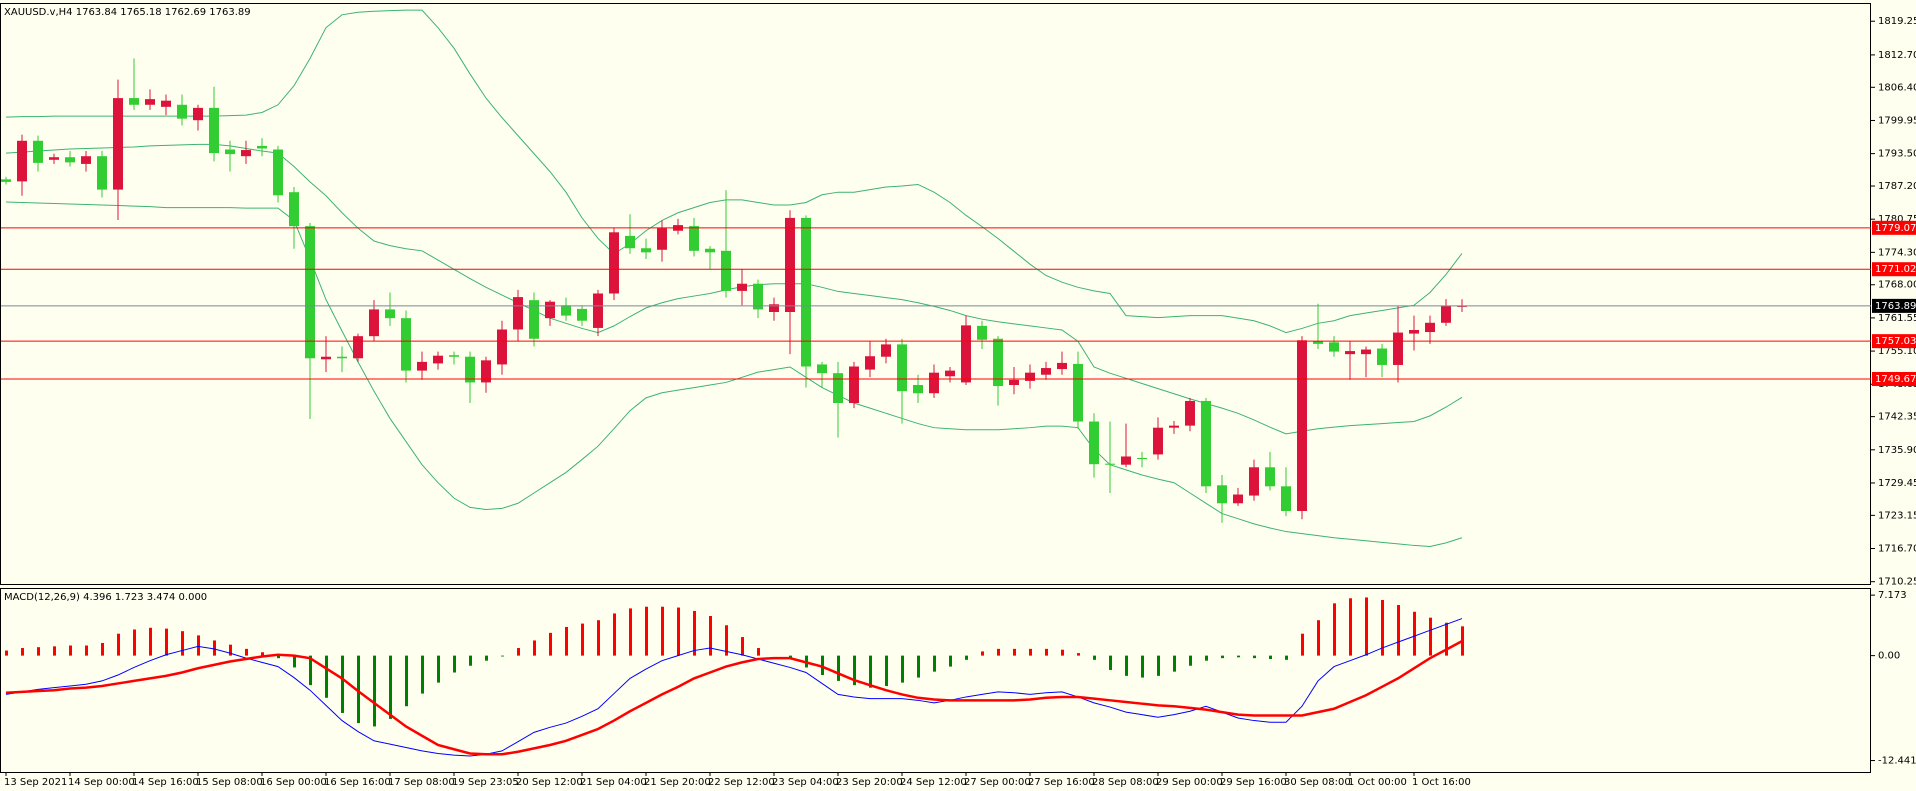 This screenshot has width=1916, height=791. I want to click on y-tick-label: 1799.95, so click(1897, 120).